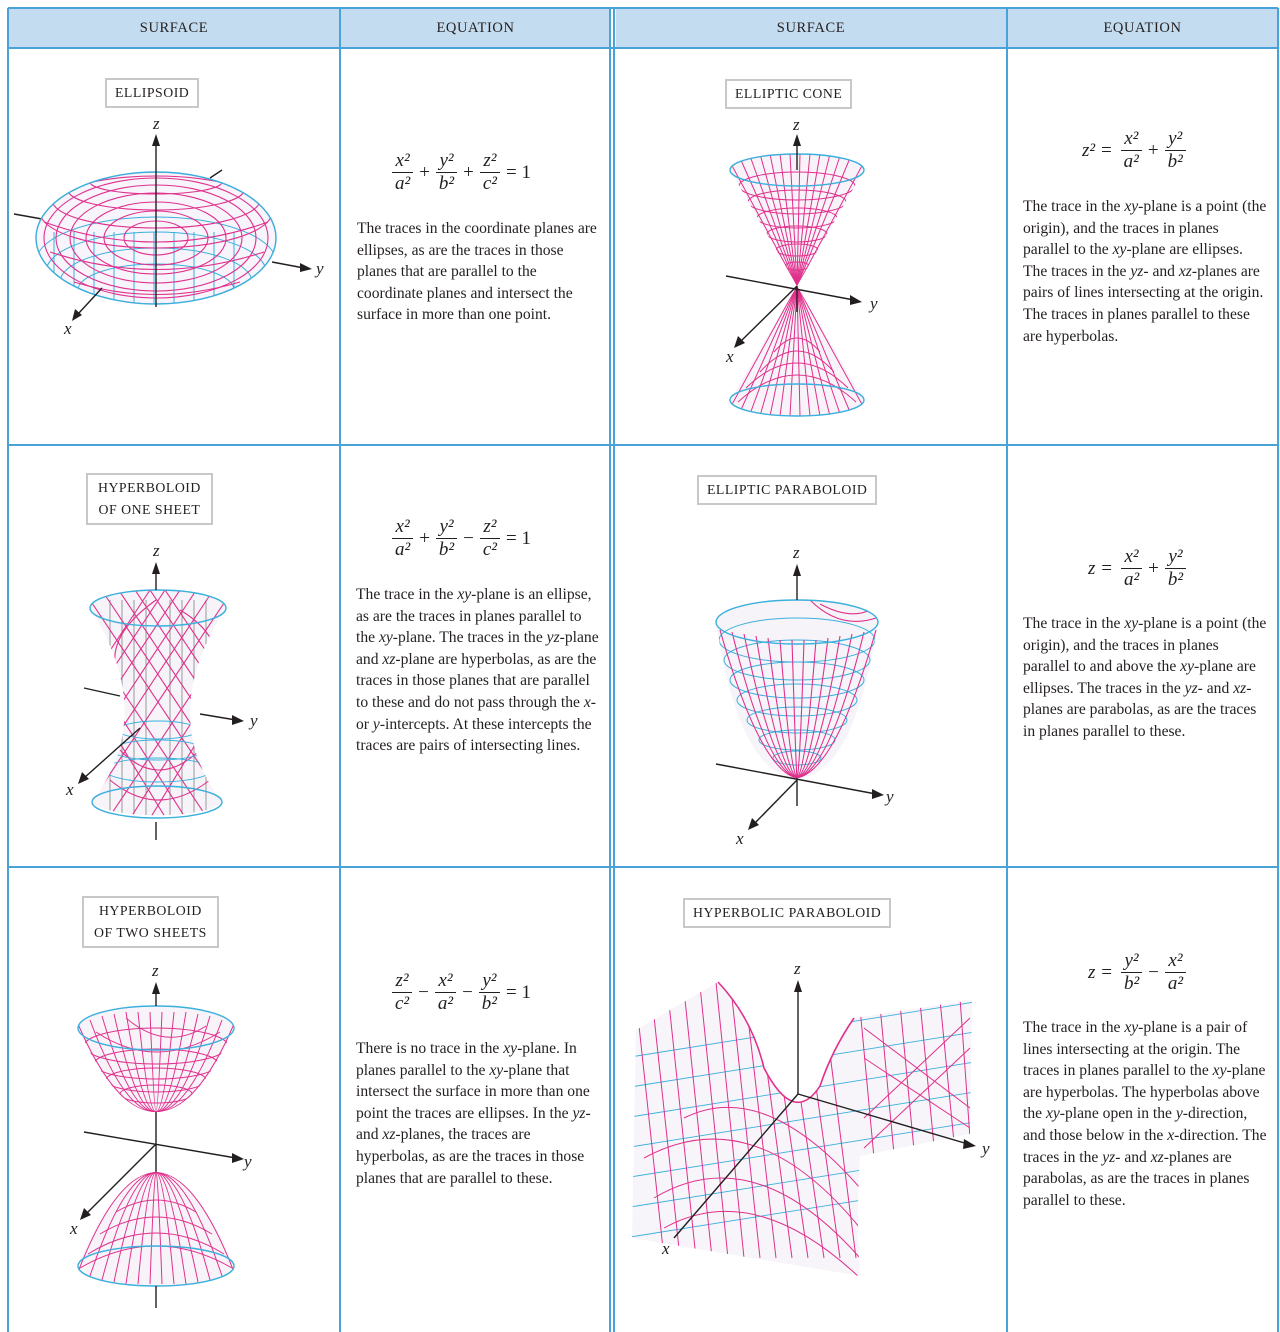 This screenshot has height=1332, width=1280. I want to click on header-cell-surface-left, so click(174, 28).